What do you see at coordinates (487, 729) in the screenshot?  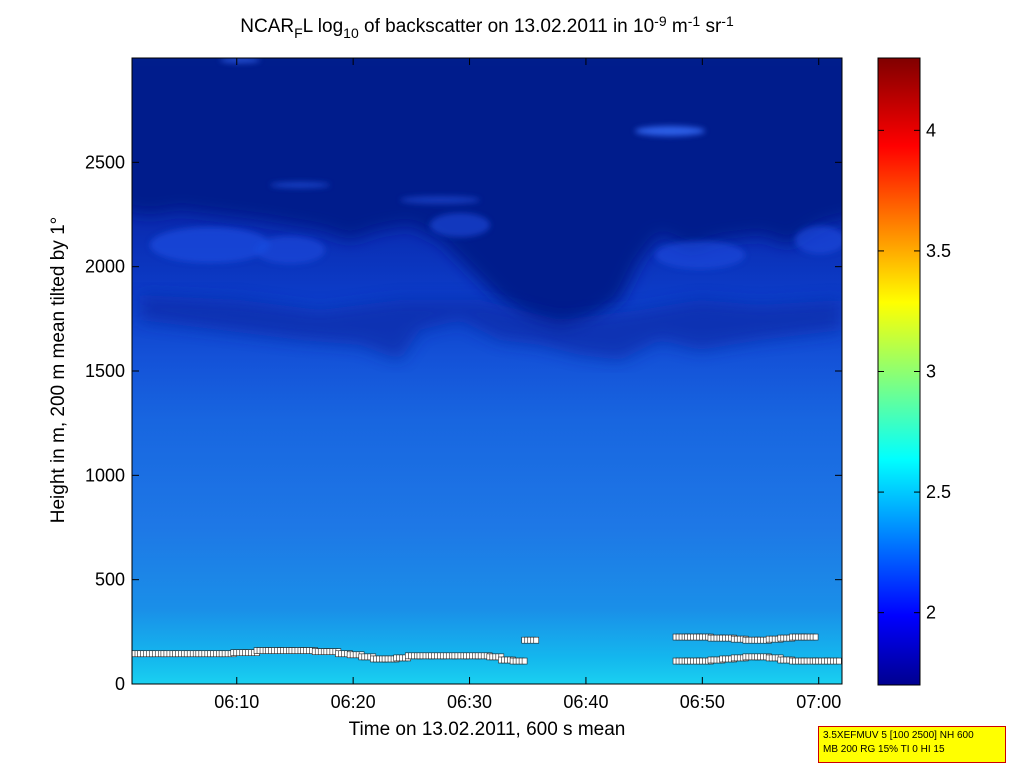 I see `x-axis-label: Time on 13.02.2011, 600 s mean` at bounding box center [487, 729].